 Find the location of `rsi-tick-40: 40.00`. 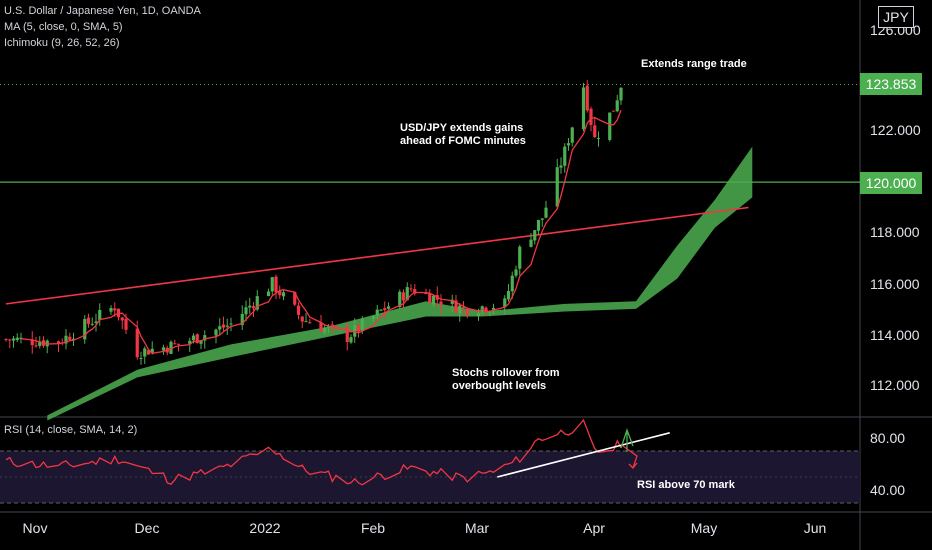

rsi-tick-40: 40.00 is located at coordinates (888, 490).